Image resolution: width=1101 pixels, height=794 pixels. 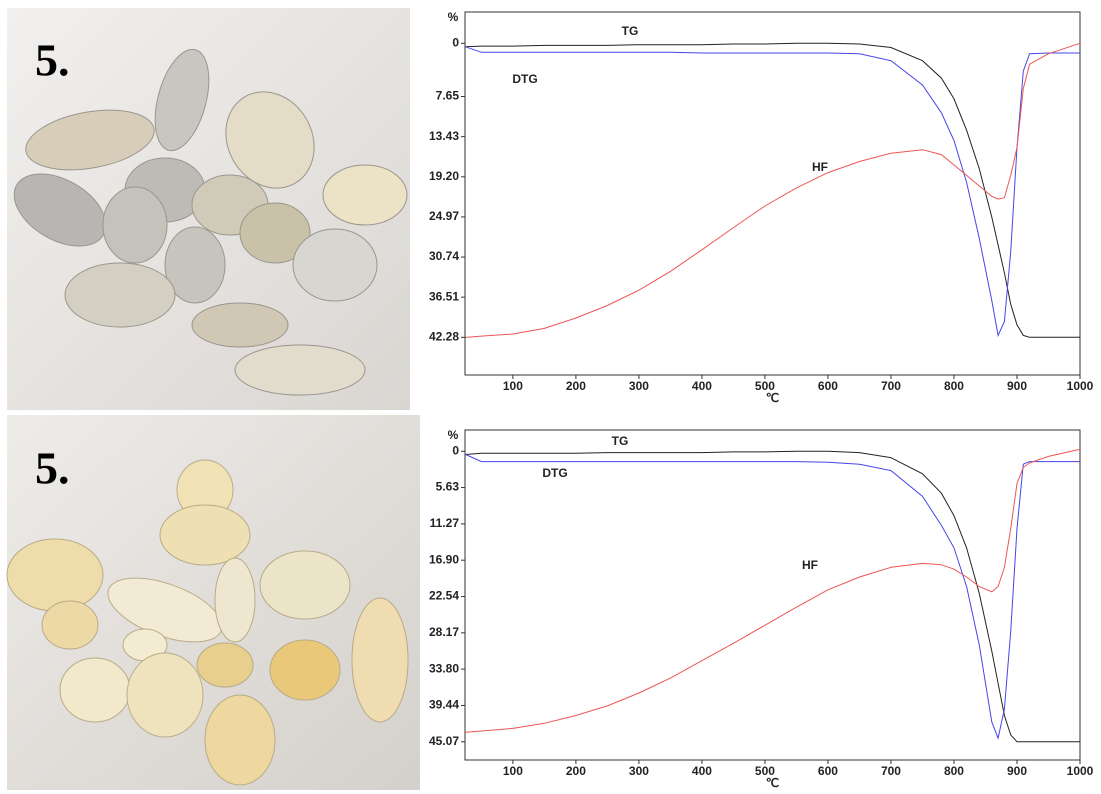 I want to click on y-tick-label: 28.17, so click(x=444, y=632).